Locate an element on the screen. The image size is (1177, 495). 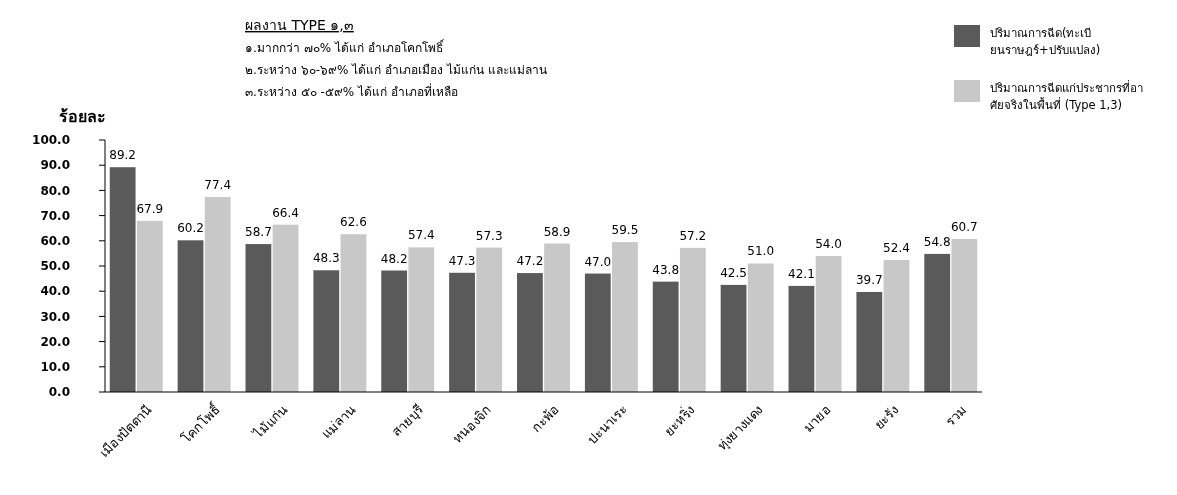
text: ๓.ระหว่าง ๕๐ -๕๙% ได้แก่ อำเภอที่เหลือ is located at coordinates (351, 91).